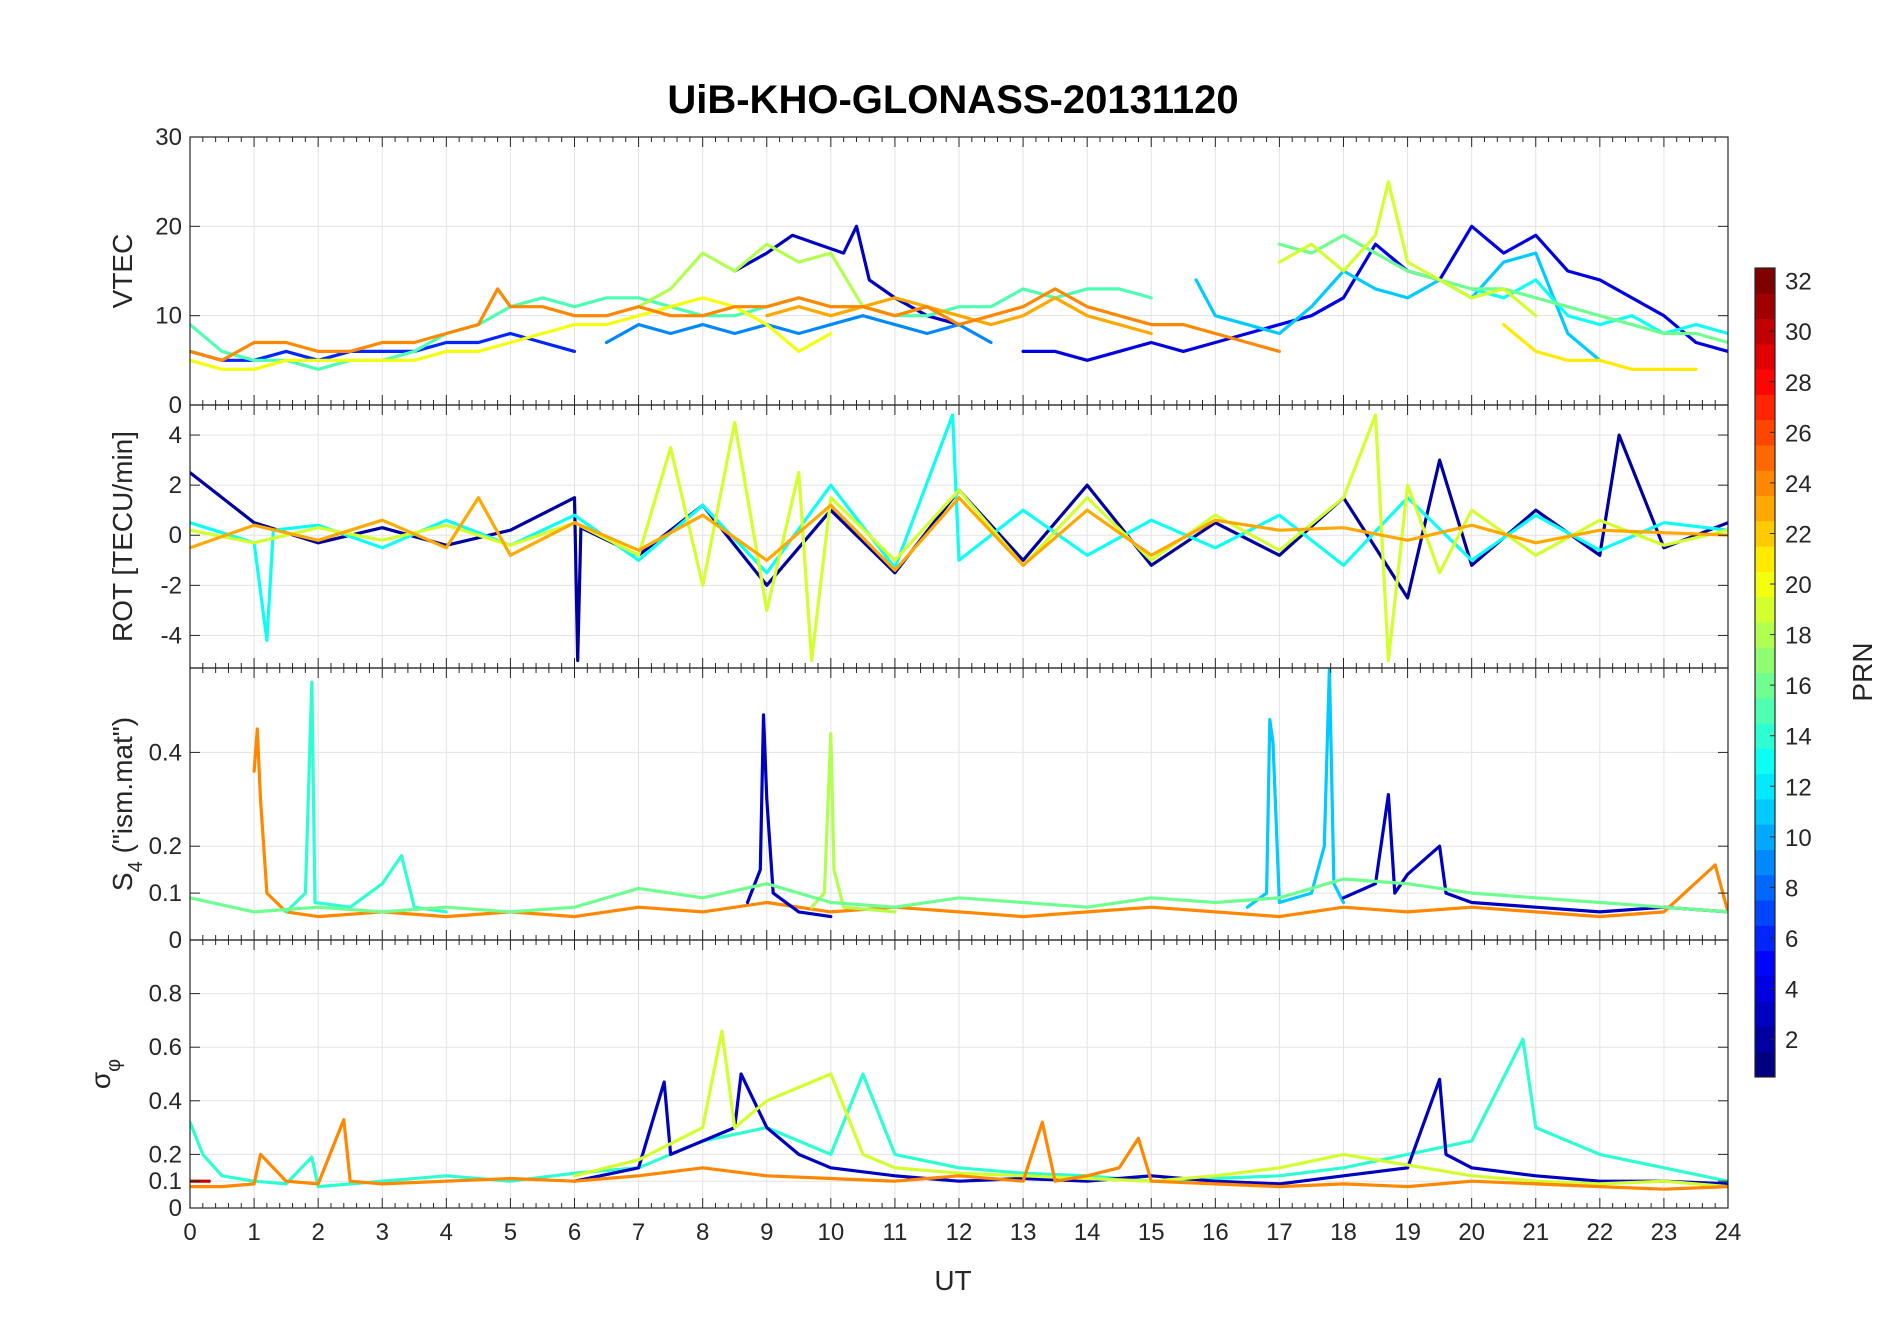 Image resolution: width=1902 pixels, height=1330 pixels. Describe the element at coordinates (127, 804) in the screenshot. I see `y-axis-label-s4: S4 ("ism.mat")` at that location.